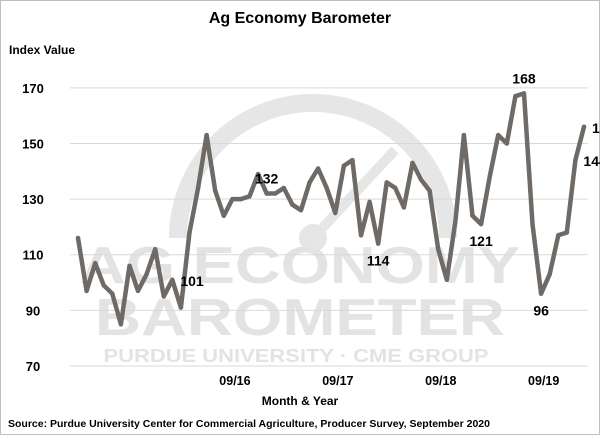 Image resolution: width=600 pixels, height=435 pixels. What do you see at coordinates (42, 50) in the screenshot?
I see `y-axis-label: Index Value` at bounding box center [42, 50].